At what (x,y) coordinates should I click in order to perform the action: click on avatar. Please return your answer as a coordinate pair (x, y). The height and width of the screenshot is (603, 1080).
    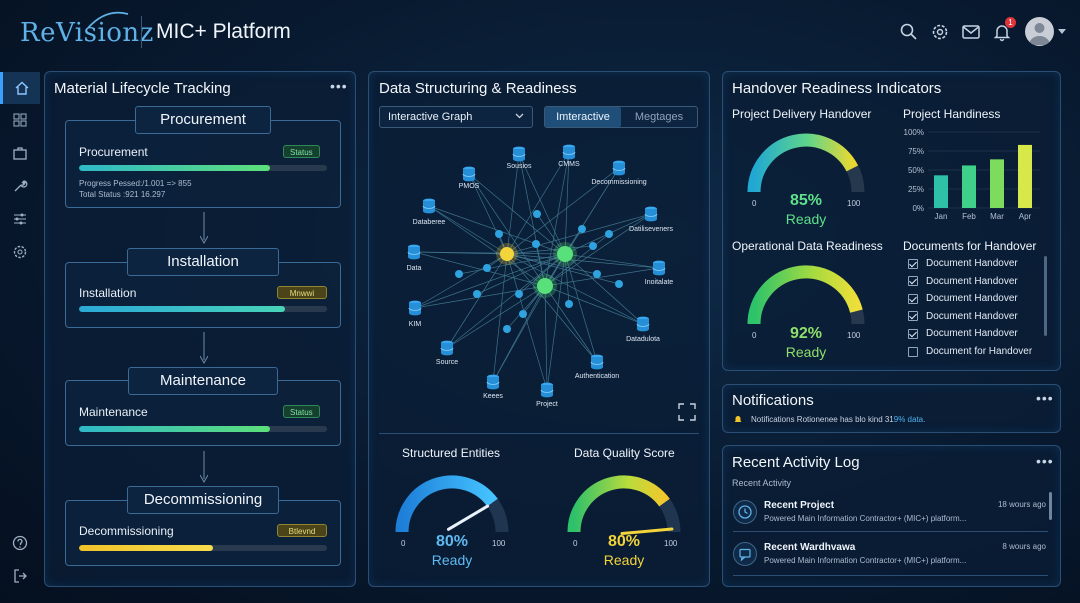
    Looking at the image, I should click on (1039, 31).